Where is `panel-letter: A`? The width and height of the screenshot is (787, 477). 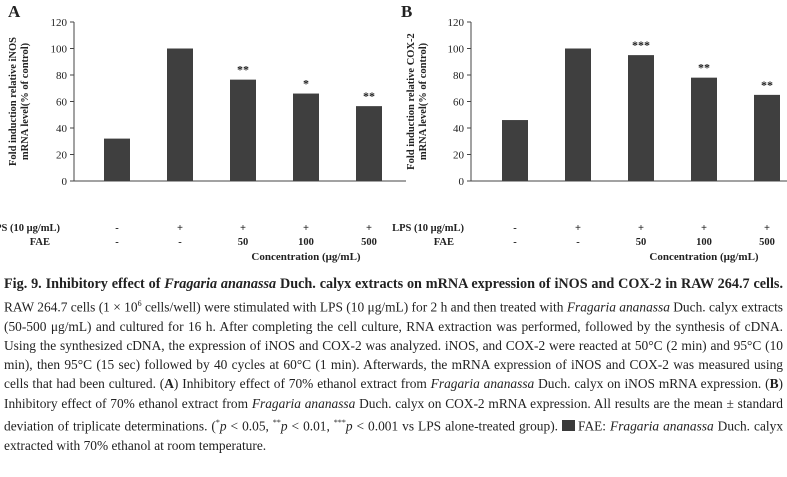
panel-letter: A is located at coordinates (14, 11).